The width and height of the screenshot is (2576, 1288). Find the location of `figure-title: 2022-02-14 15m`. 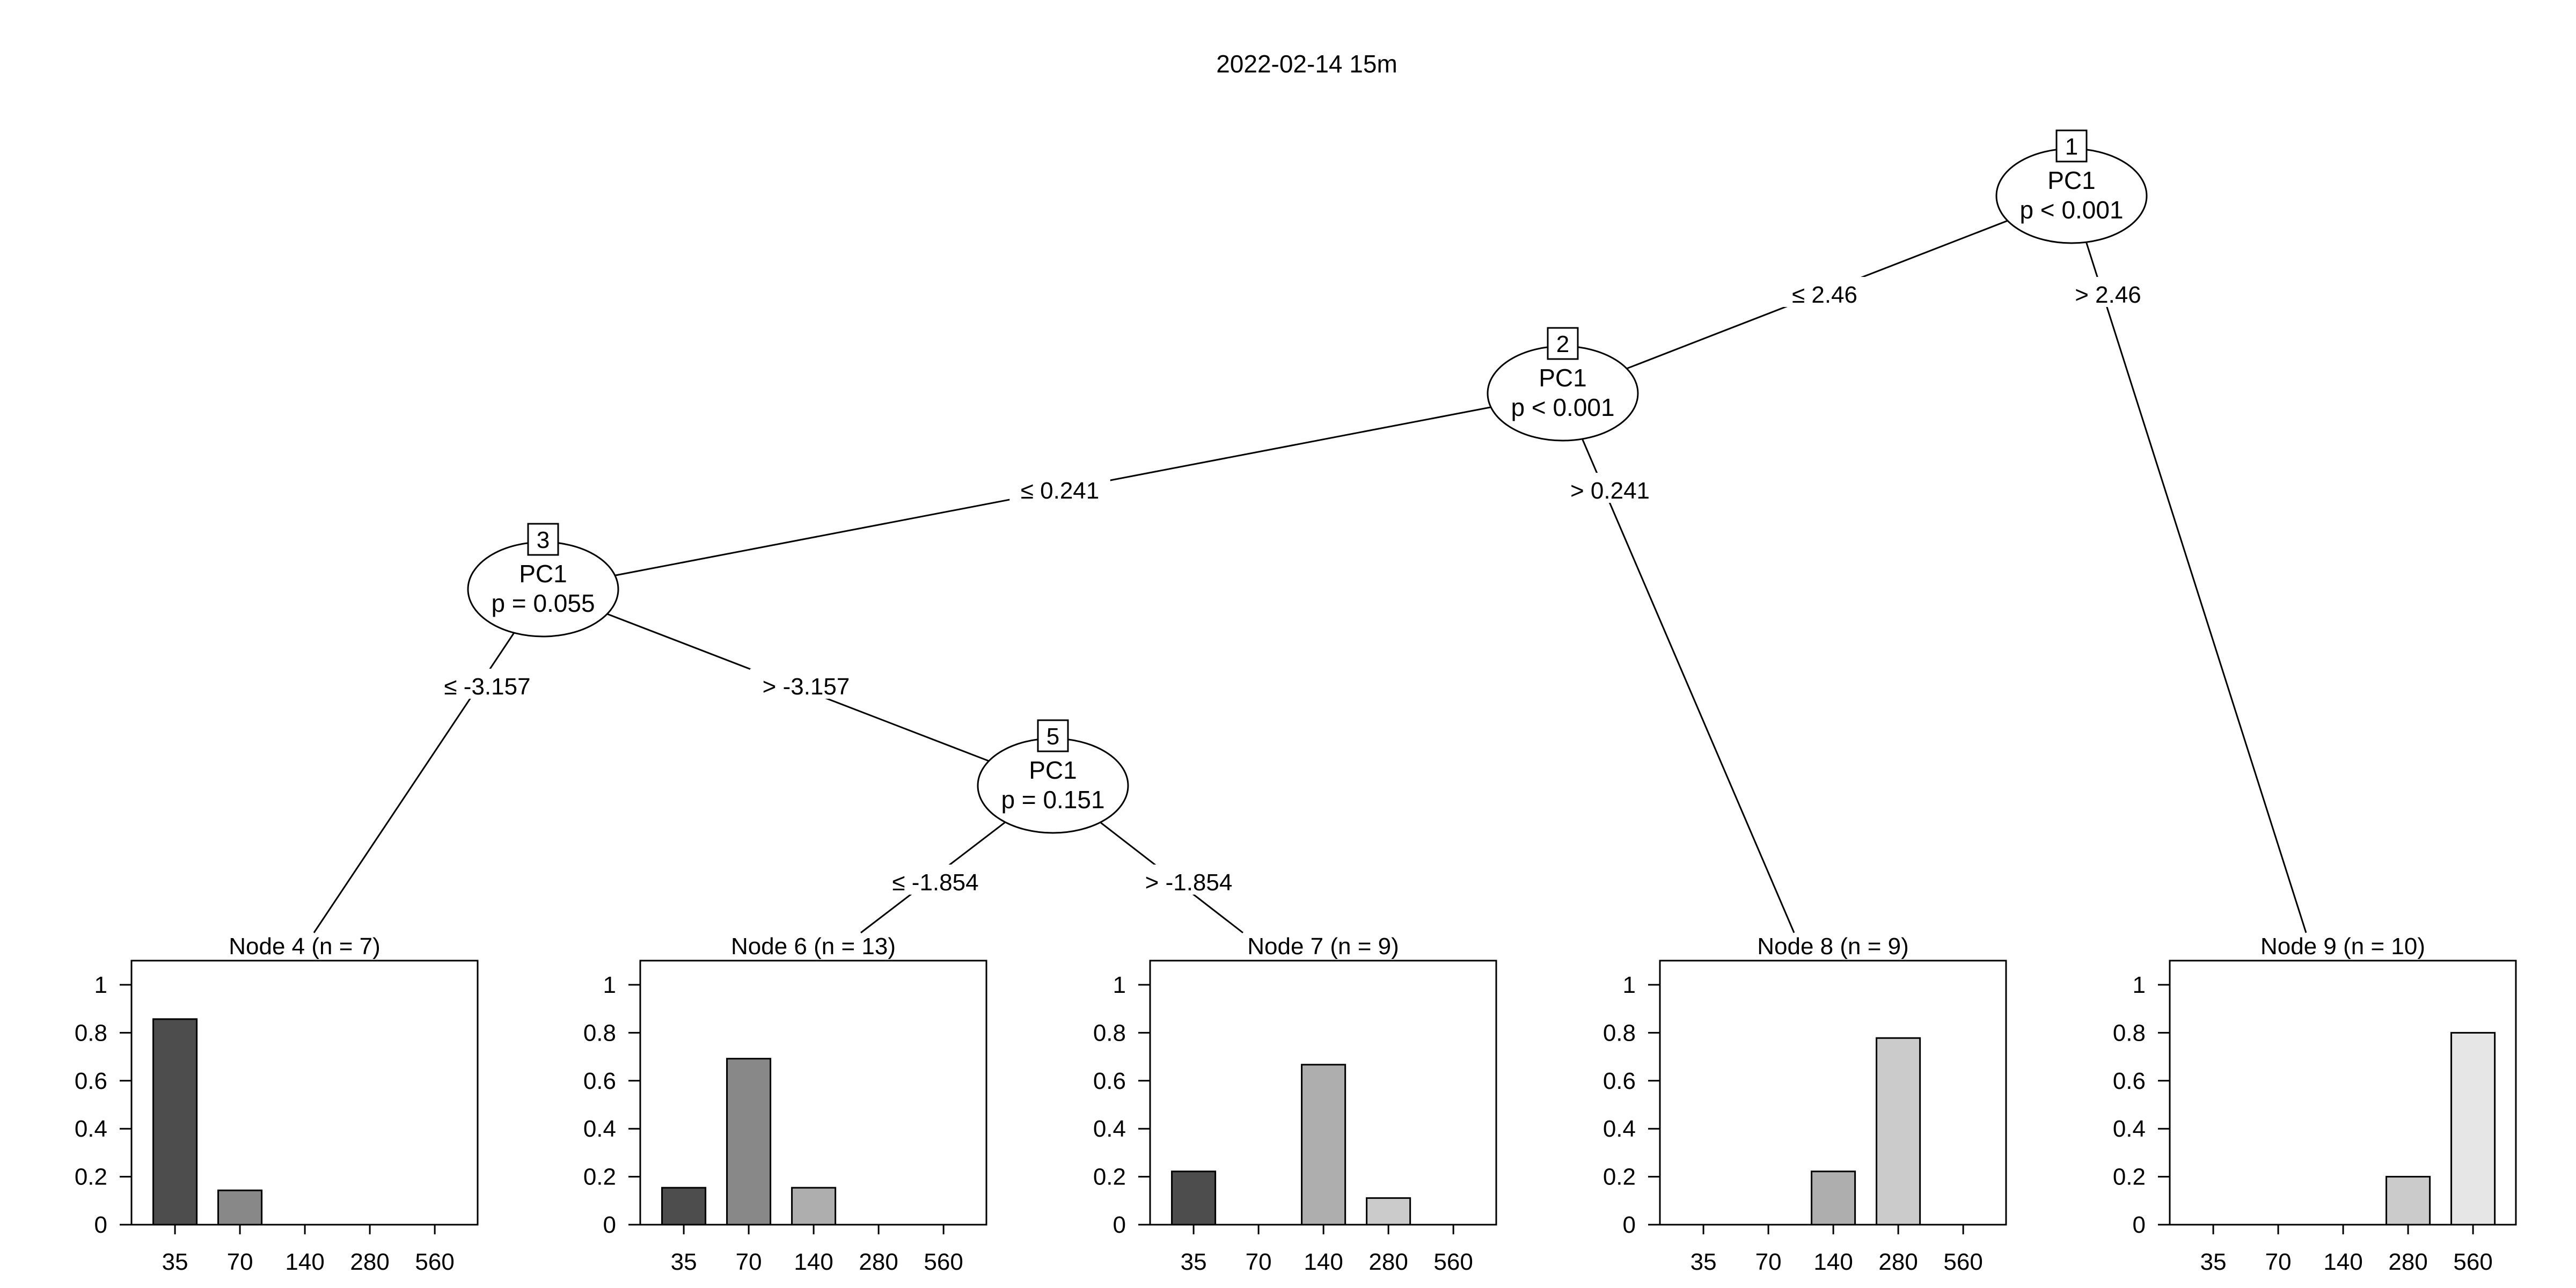

figure-title: 2022-02-14 15m is located at coordinates (1306, 64).